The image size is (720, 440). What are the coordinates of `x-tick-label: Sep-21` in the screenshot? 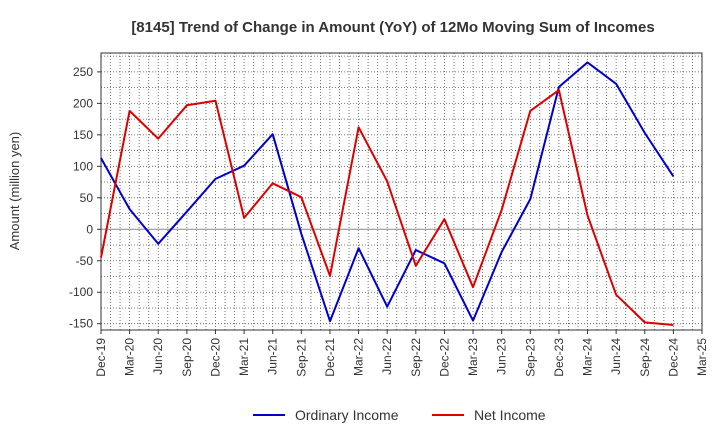 It's located at (301, 357).